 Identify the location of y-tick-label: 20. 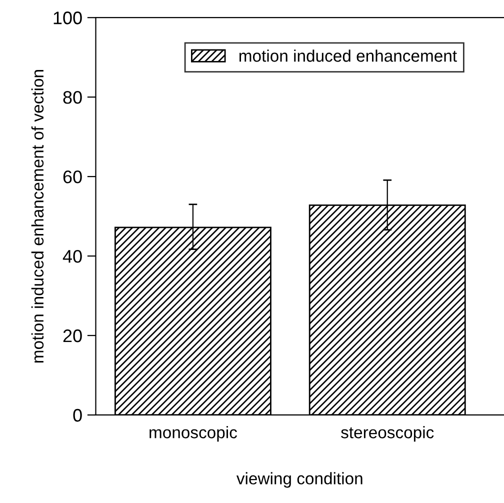
(72, 335).